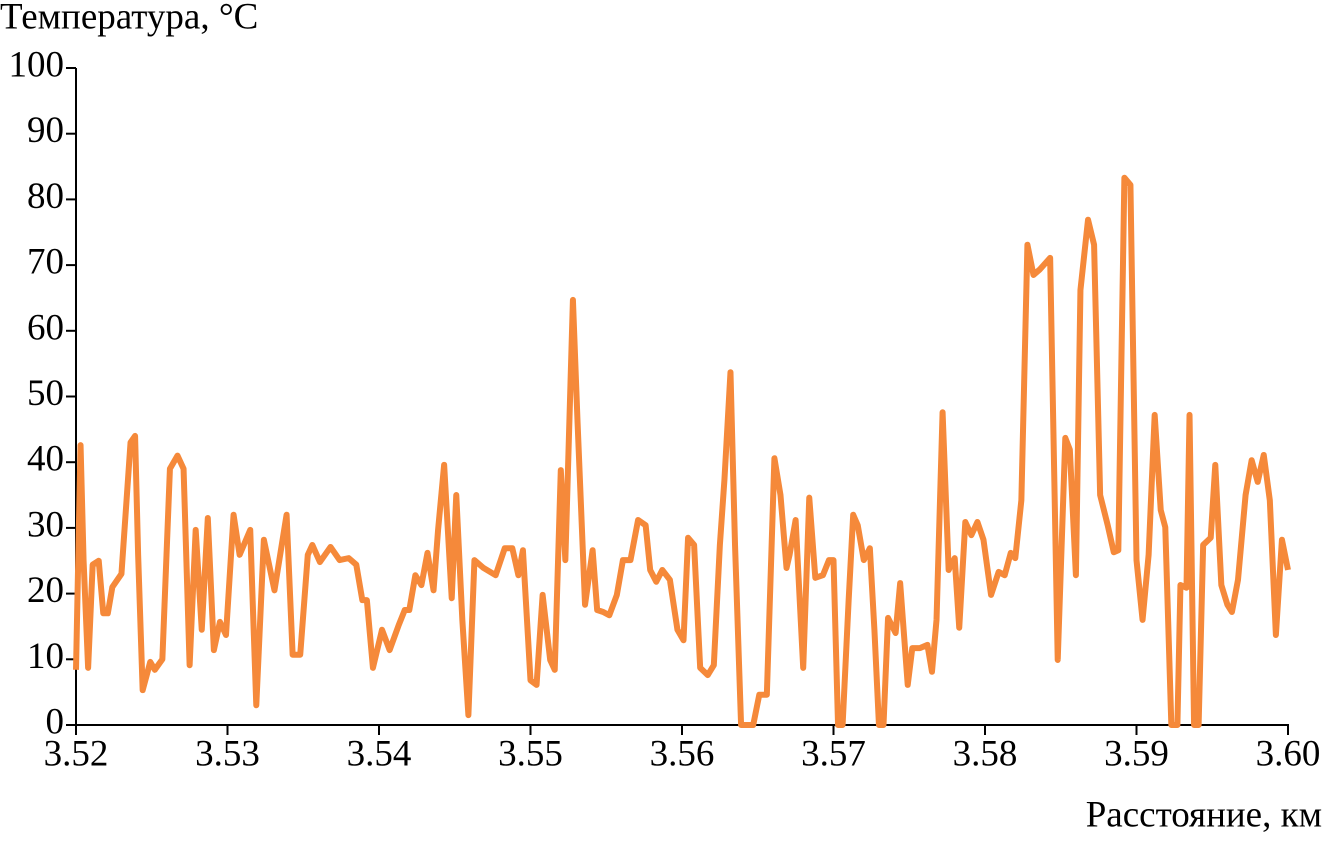 This screenshot has width=1325, height=842. What do you see at coordinates (55, 721) in the screenshot?
I see `y-tick-label: 0` at bounding box center [55, 721].